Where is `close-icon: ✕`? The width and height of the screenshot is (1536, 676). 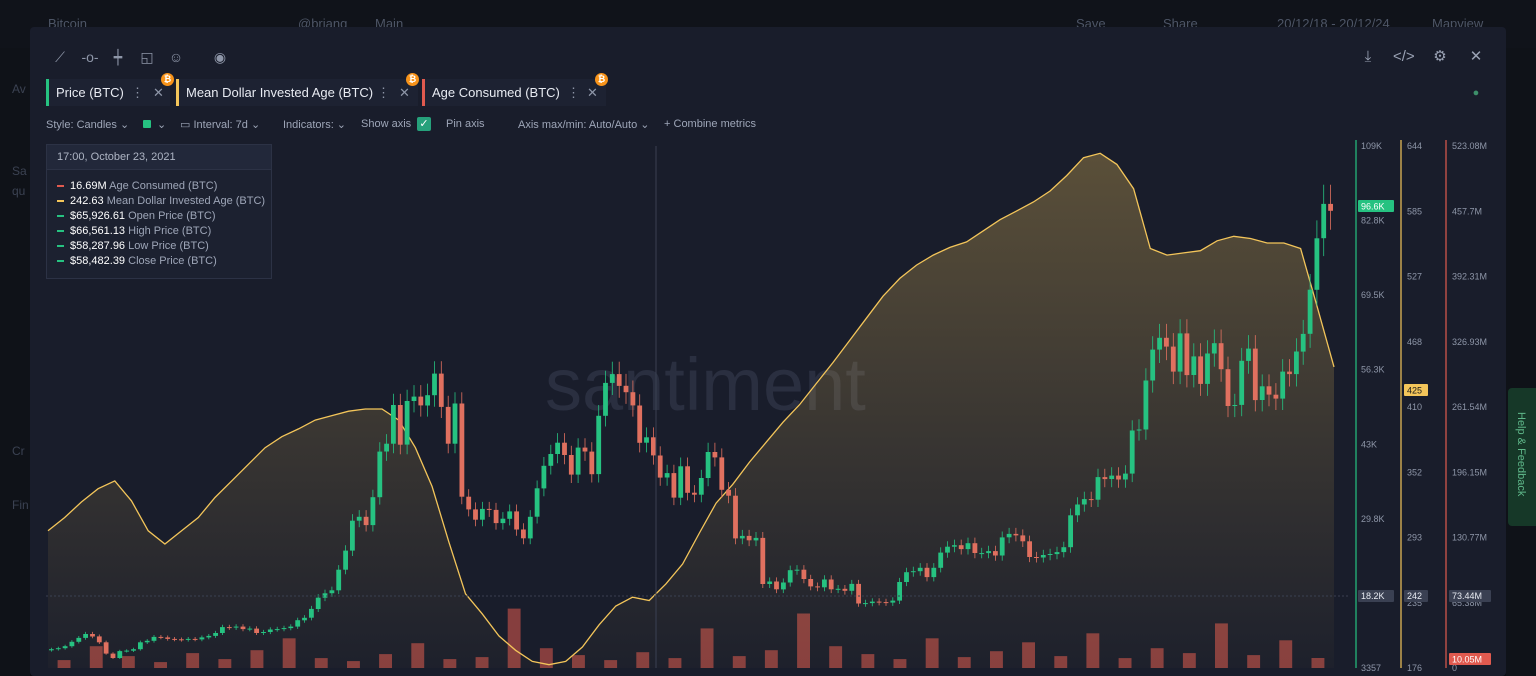 close-icon: ✕ is located at coordinates (1476, 56).